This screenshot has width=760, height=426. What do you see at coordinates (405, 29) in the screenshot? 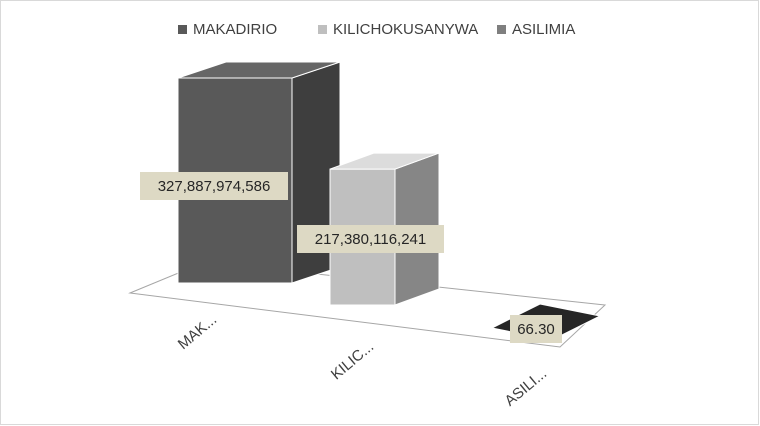
I see `legend-label: KILICHOKUSANYWA` at bounding box center [405, 29].